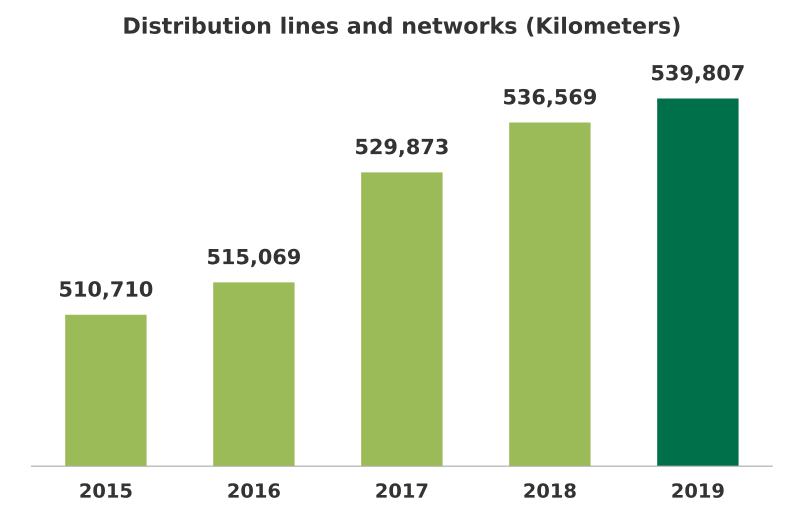 This screenshot has width=788, height=518. What do you see at coordinates (402, 148) in the screenshot?
I see `data-label: 529,873` at bounding box center [402, 148].